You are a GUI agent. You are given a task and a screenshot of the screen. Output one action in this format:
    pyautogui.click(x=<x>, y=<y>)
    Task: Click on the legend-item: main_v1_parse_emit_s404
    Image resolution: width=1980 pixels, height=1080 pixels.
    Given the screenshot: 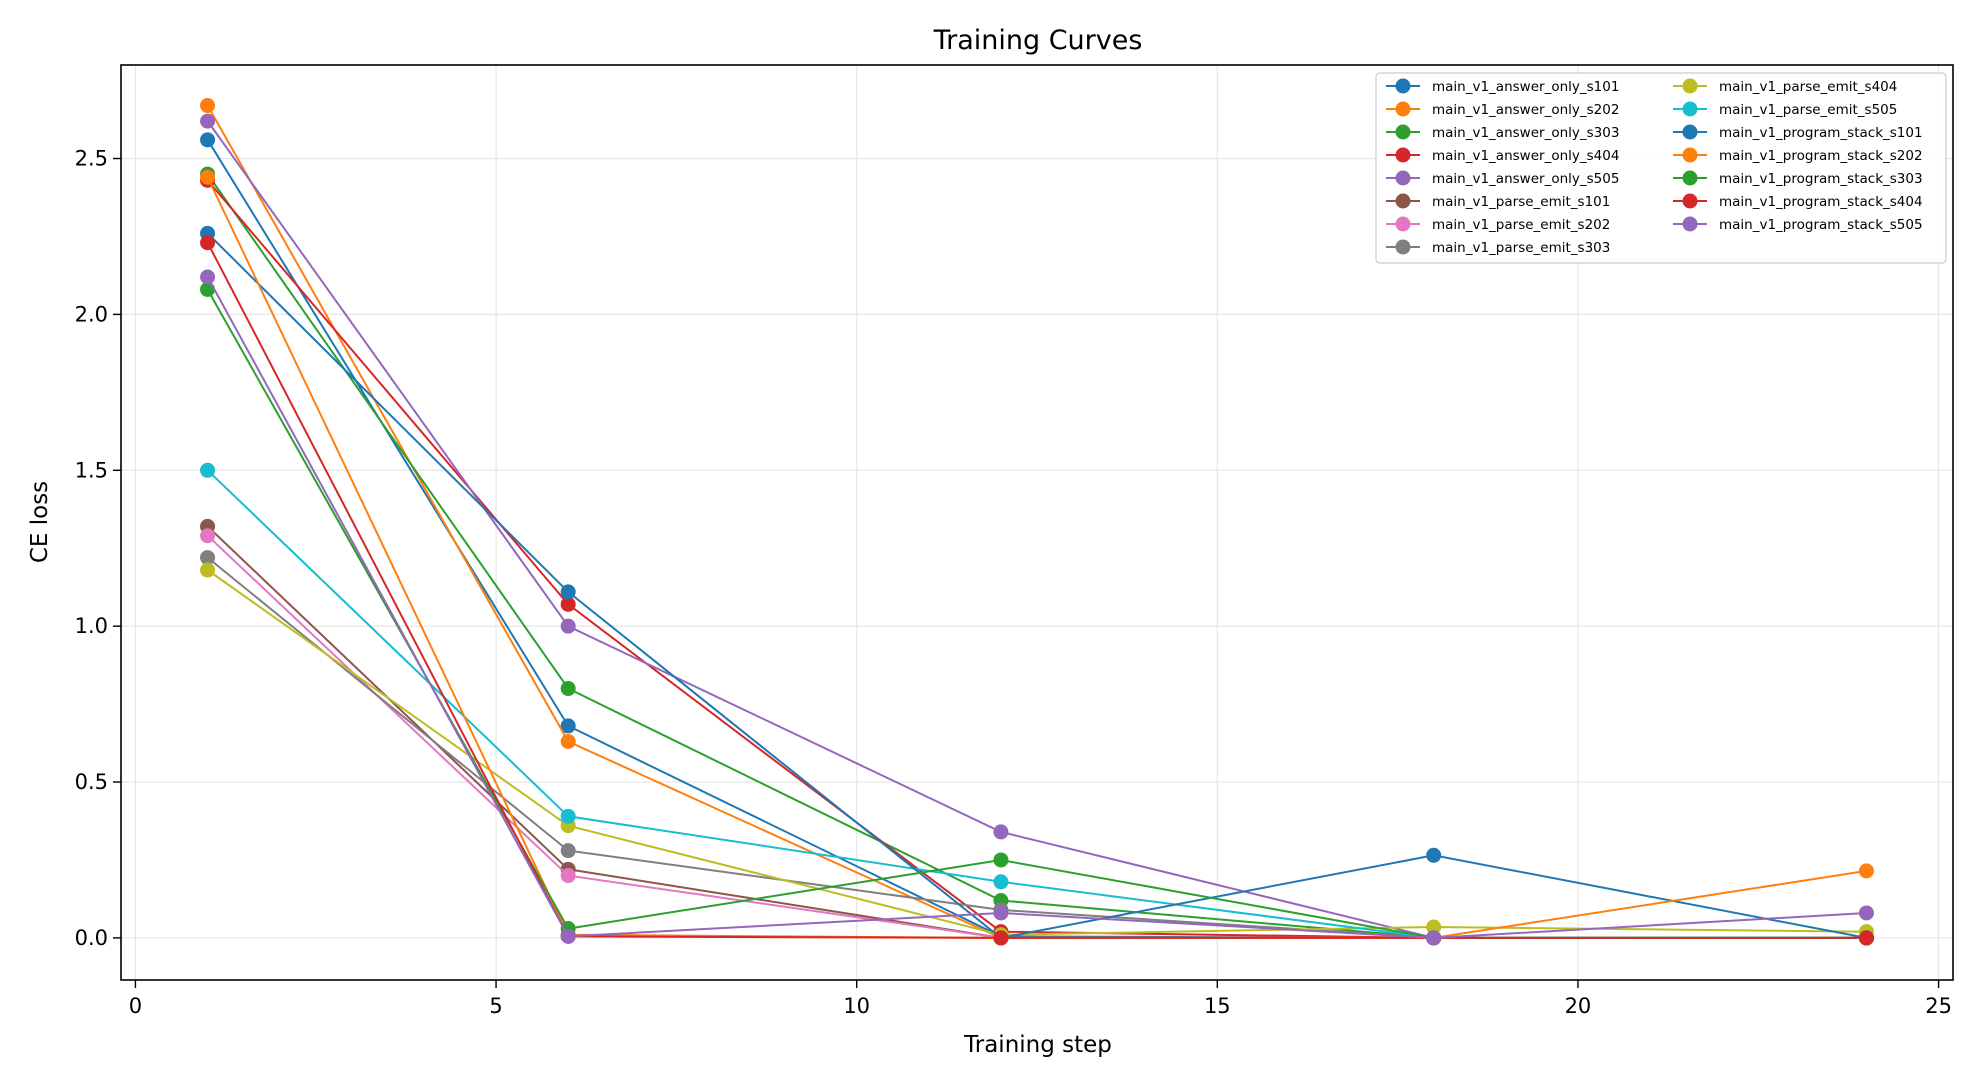 What is the action you would take?
    pyautogui.click(x=1785, y=86)
    